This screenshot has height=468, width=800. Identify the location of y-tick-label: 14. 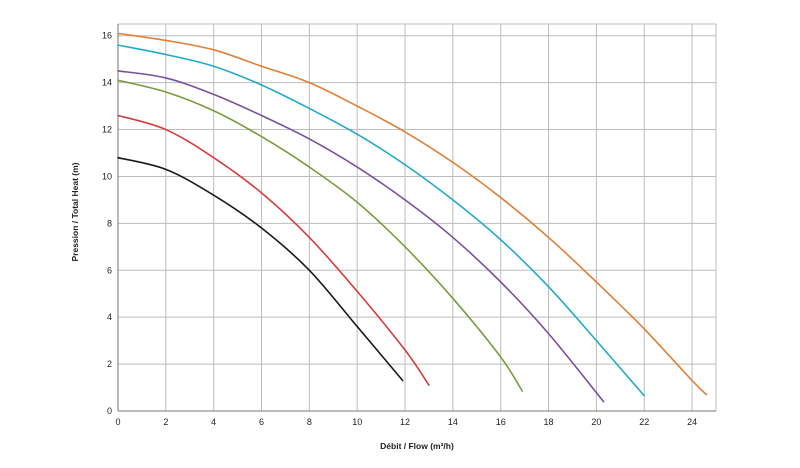
(107, 83).